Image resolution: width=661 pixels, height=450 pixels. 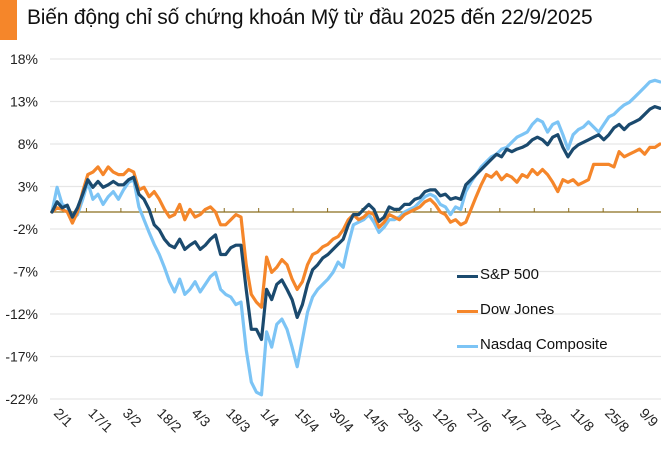 I want to click on y-tick-label: -22%, so click(x=21, y=399).